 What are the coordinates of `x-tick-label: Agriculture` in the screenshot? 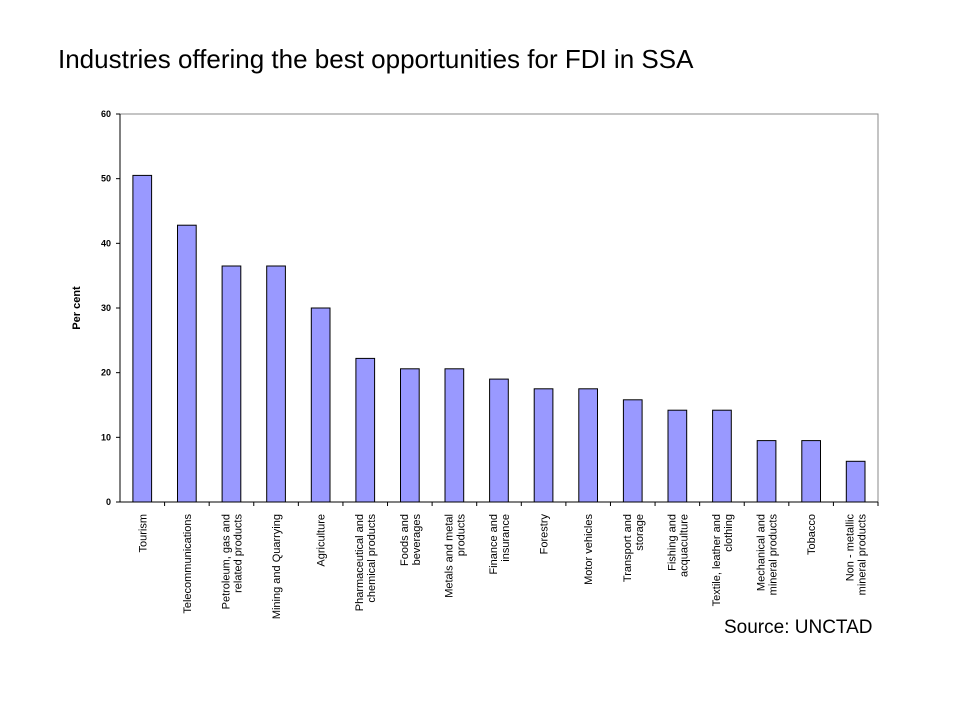 It's located at (322, 540).